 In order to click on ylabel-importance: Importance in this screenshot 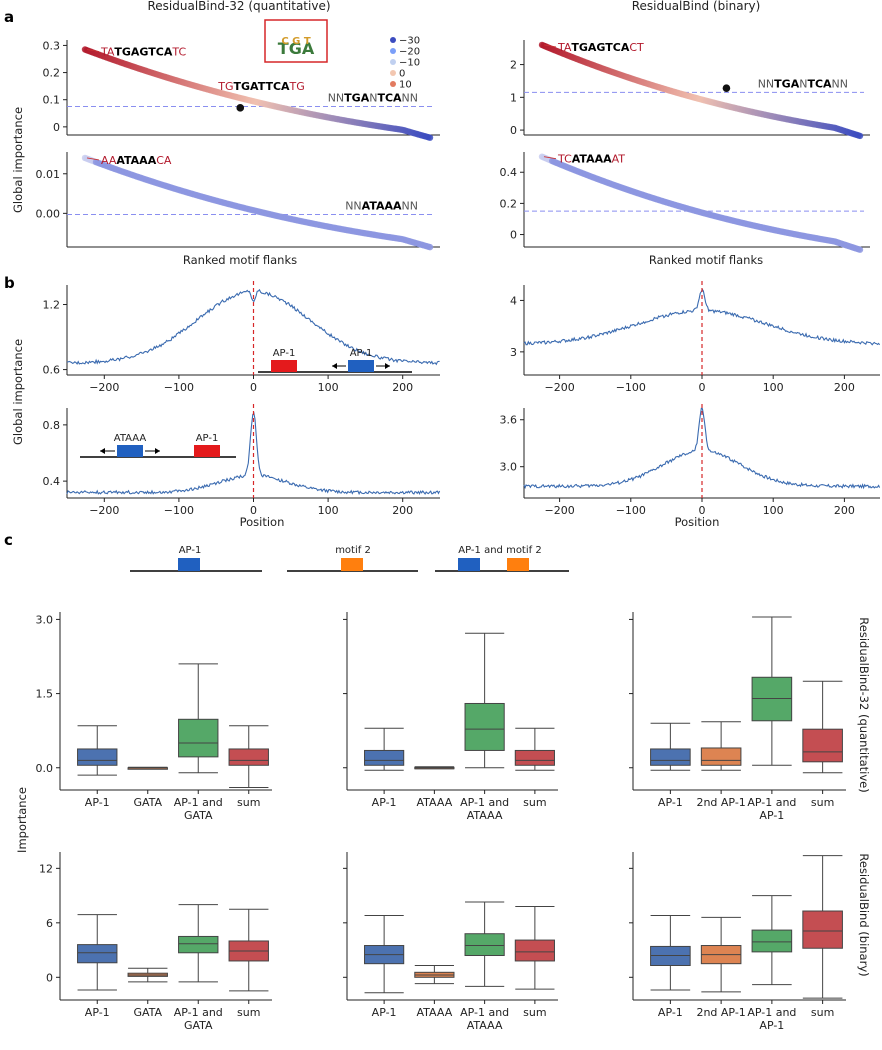, I will do `click(22, 820)`.